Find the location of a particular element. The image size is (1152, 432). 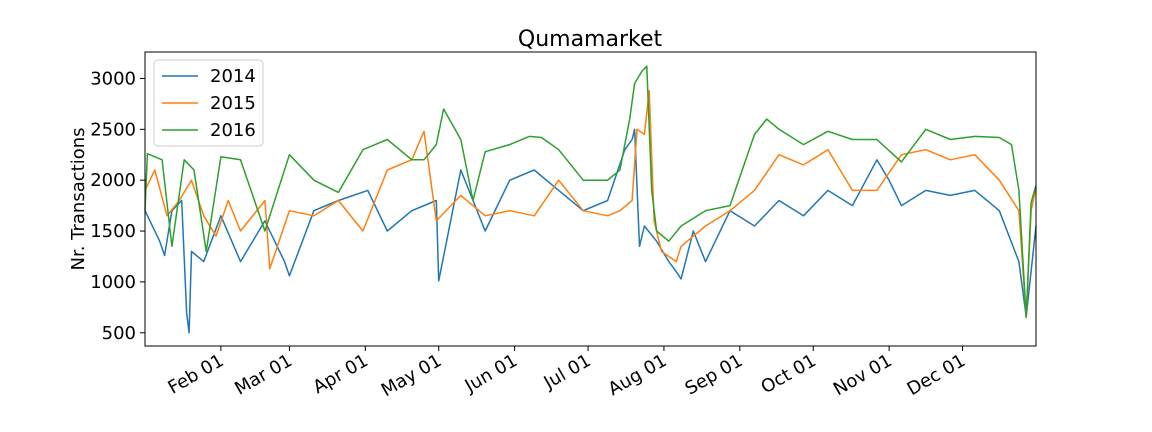

legend-label-2014: 2014 is located at coordinates (233, 76).